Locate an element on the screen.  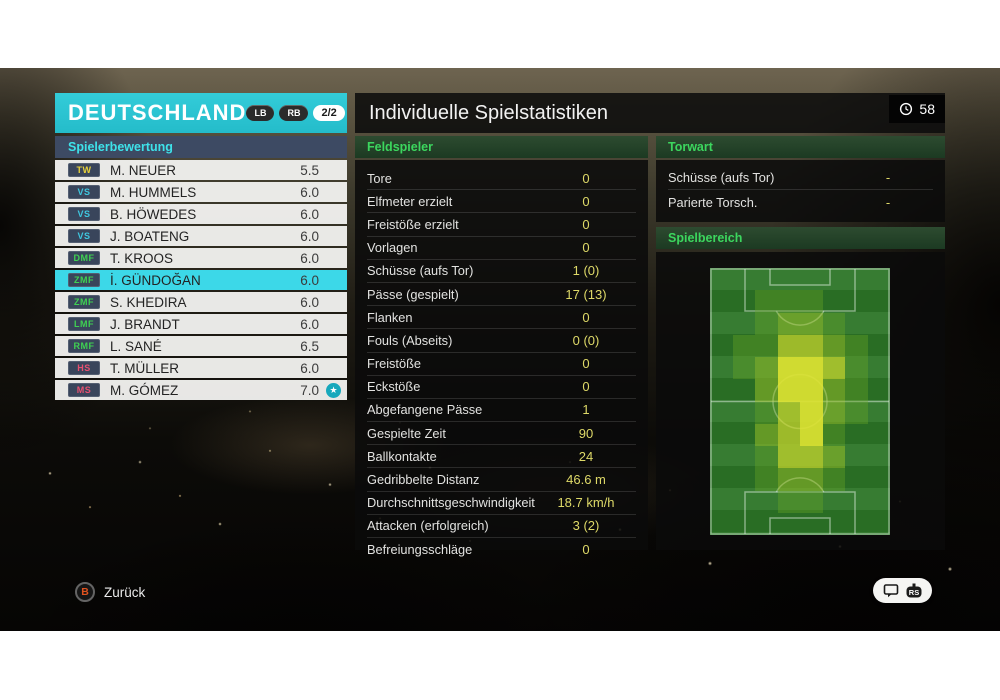
star-slot: ★ is located at coordinates (330, 390).